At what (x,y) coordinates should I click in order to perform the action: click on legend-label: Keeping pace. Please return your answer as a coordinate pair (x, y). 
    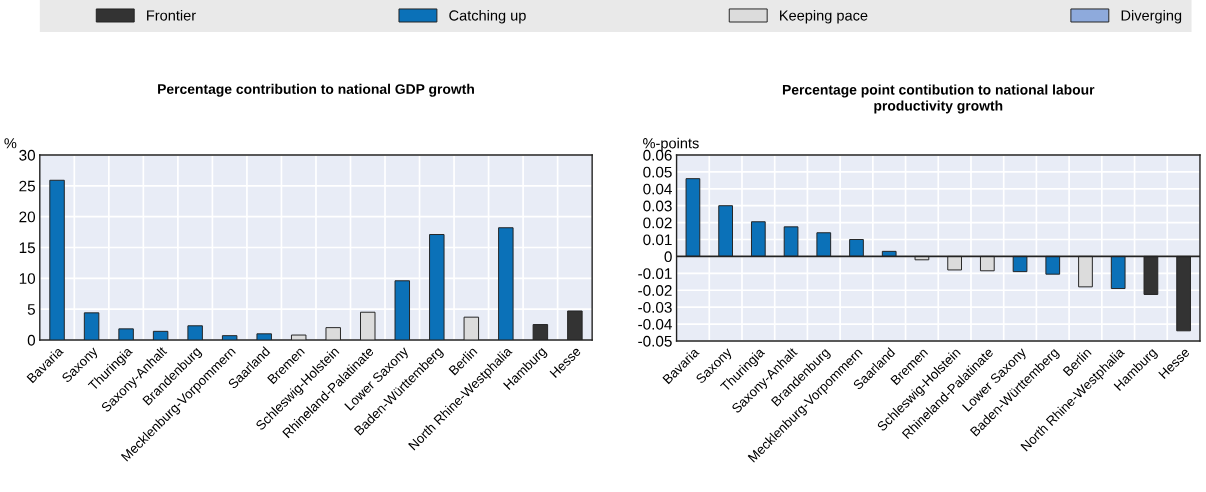
    Looking at the image, I should click on (824, 16).